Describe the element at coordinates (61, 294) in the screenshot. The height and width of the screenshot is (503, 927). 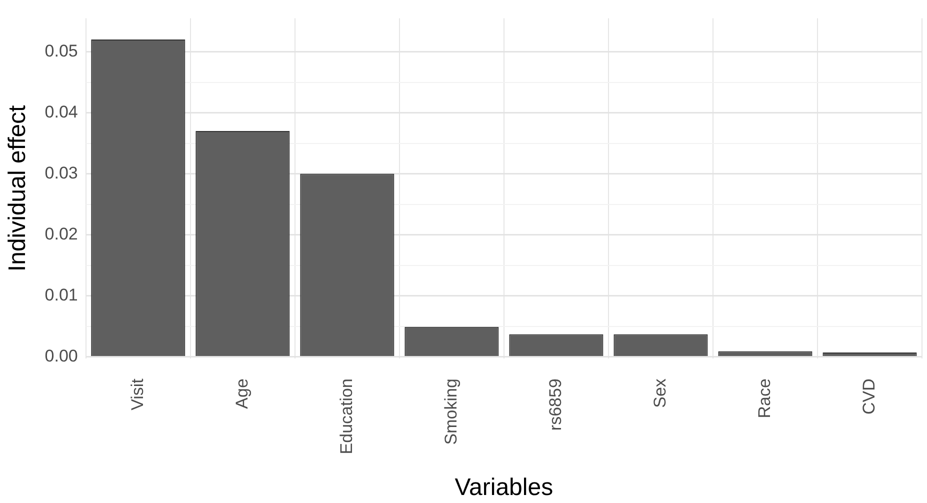
I see `y-tick-label: 0.01` at that location.